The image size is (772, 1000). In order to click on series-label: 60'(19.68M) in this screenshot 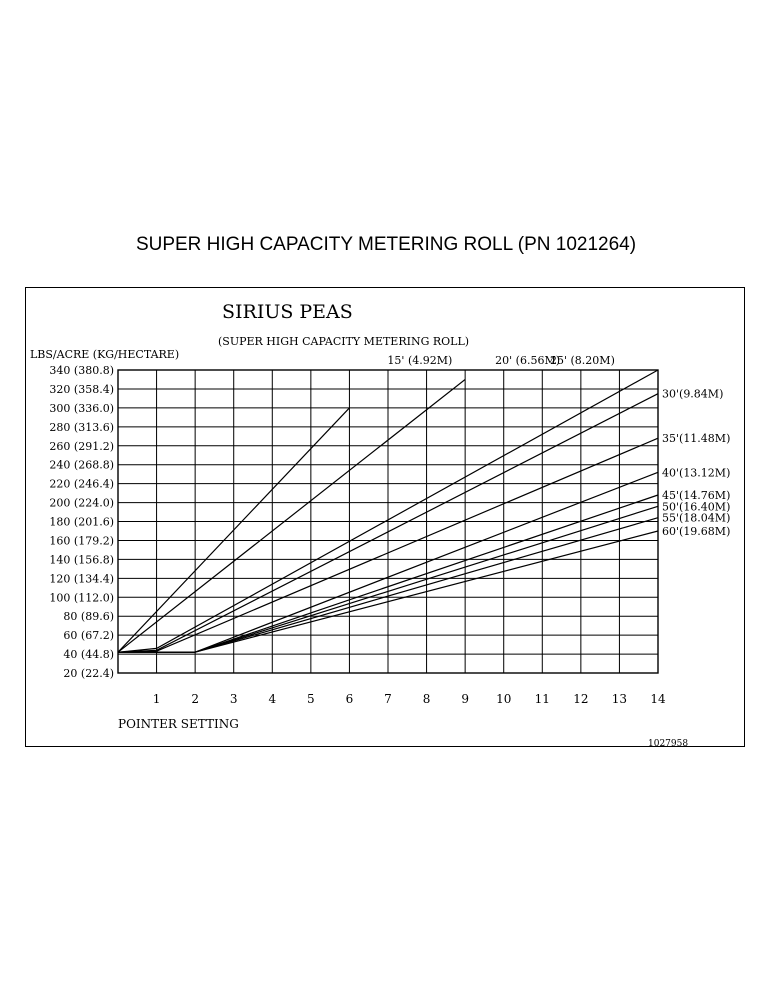, I will do `click(696, 531)`.